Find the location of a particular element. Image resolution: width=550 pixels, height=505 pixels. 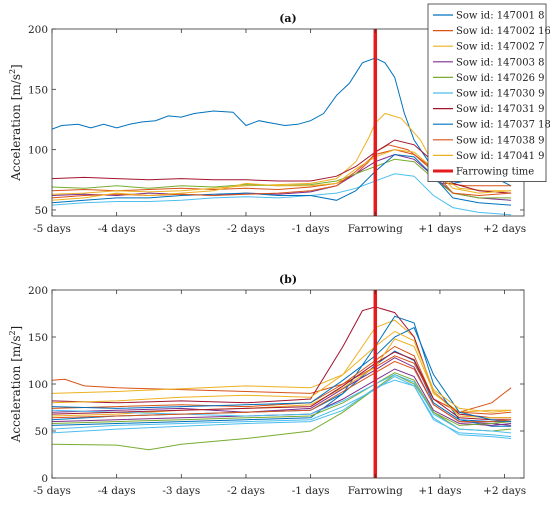

legend-entry-10: Sow id: 147041 9 is located at coordinates (500, 156).